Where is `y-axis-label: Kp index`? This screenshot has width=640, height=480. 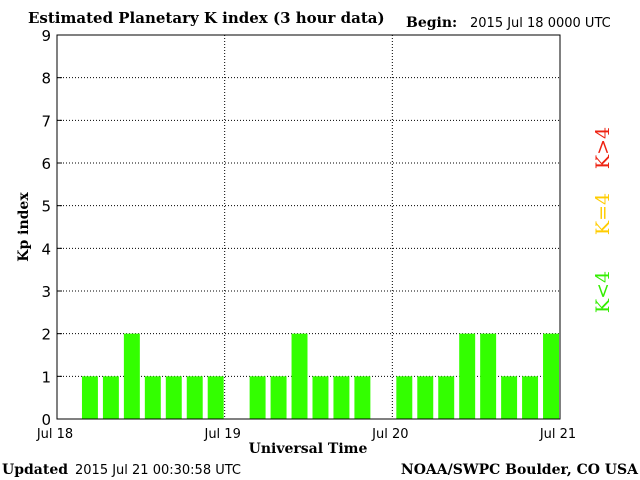
y-axis-label: Kp index is located at coordinates (24, 227).